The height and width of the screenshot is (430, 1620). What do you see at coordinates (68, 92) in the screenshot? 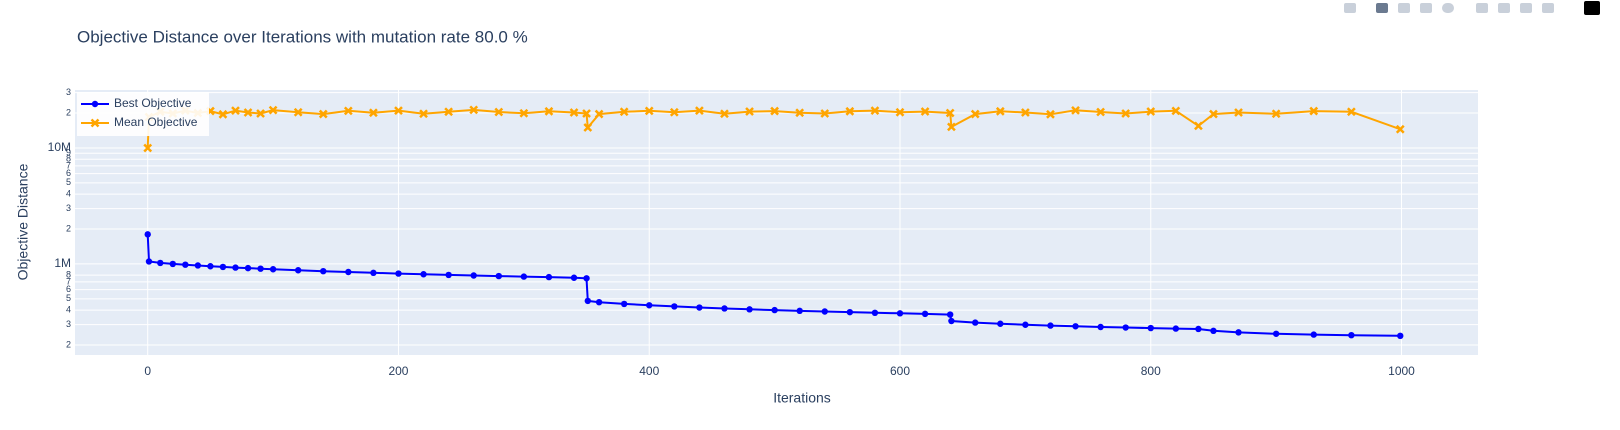
I see `y-tick-label: 3` at bounding box center [68, 92].